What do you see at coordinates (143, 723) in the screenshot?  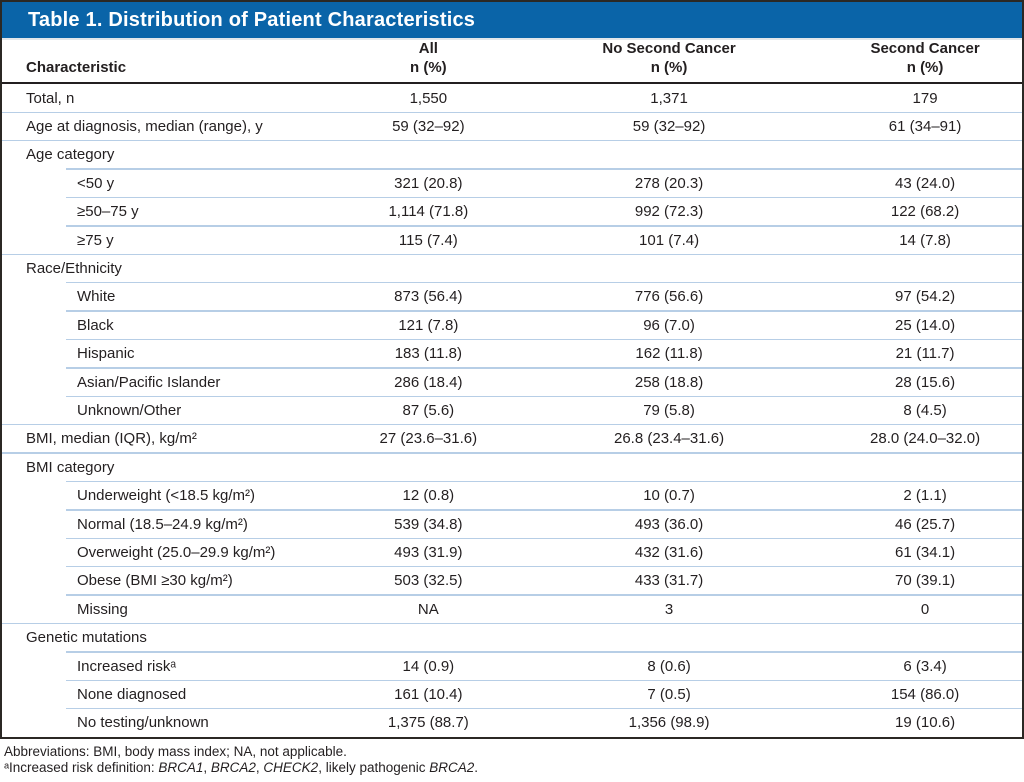 I see `row-label: No testing/unknown` at bounding box center [143, 723].